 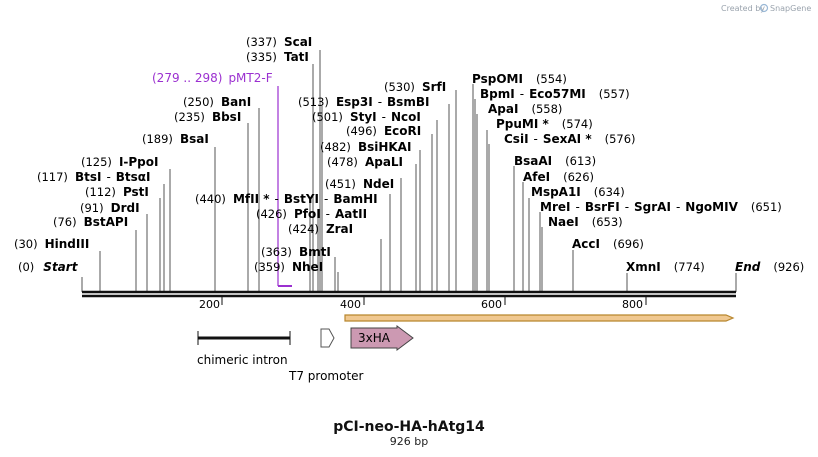 What do you see at coordinates (320, 229) in the screenshot?
I see `site-label: (424) ZraI` at bounding box center [320, 229].